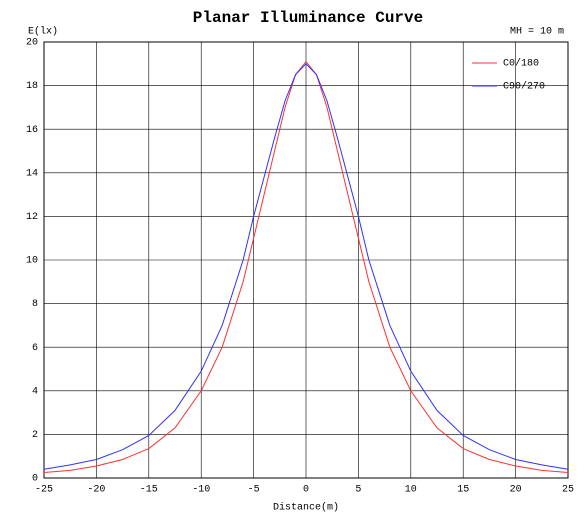 The height and width of the screenshot is (524, 586). Describe the element at coordinates (96, 490) in the screenshot. I see `x-tick-label: -20` at that location.